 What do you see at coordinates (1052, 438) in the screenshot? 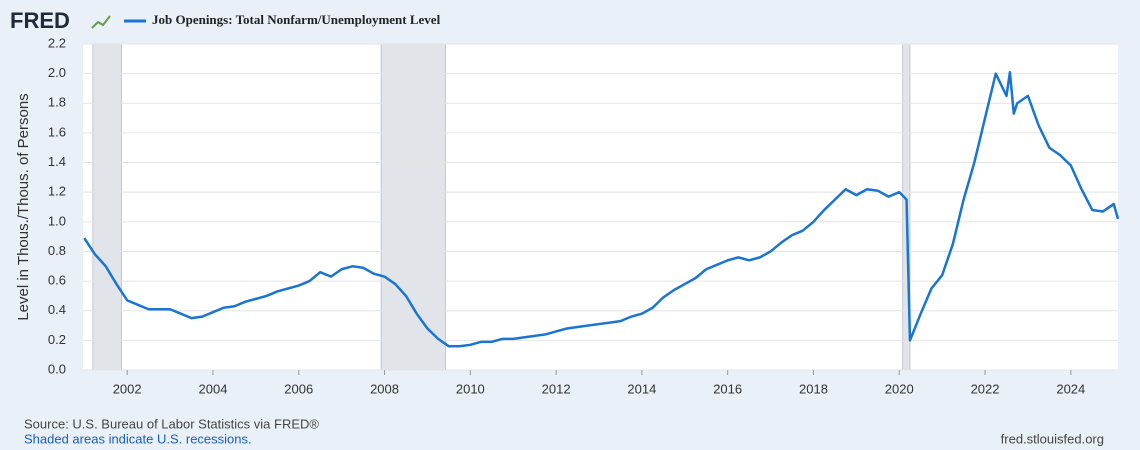
I see `url: fred.stlouisfed.org` at bounding box center [1052, 438].